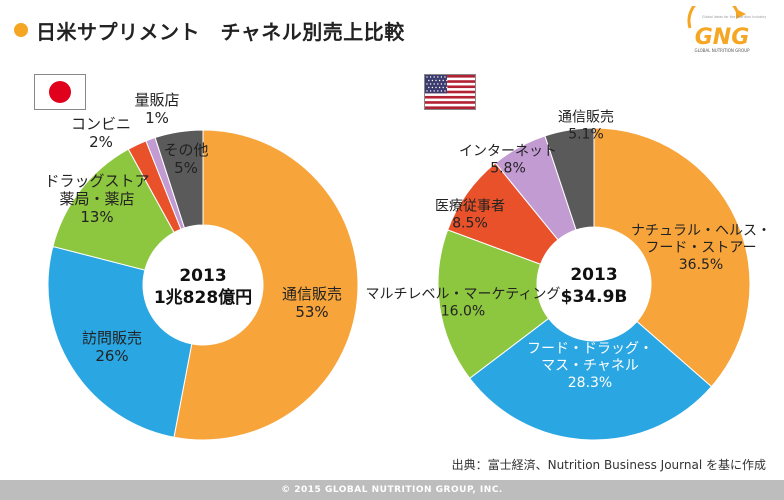 The image size is (784, 500). What do you see at coordinates (96, 199) in the screenshot?
I see `japan-slice-label-2: ドラッグストア薬局・薬店 13%` at bounding box center [96, 199].